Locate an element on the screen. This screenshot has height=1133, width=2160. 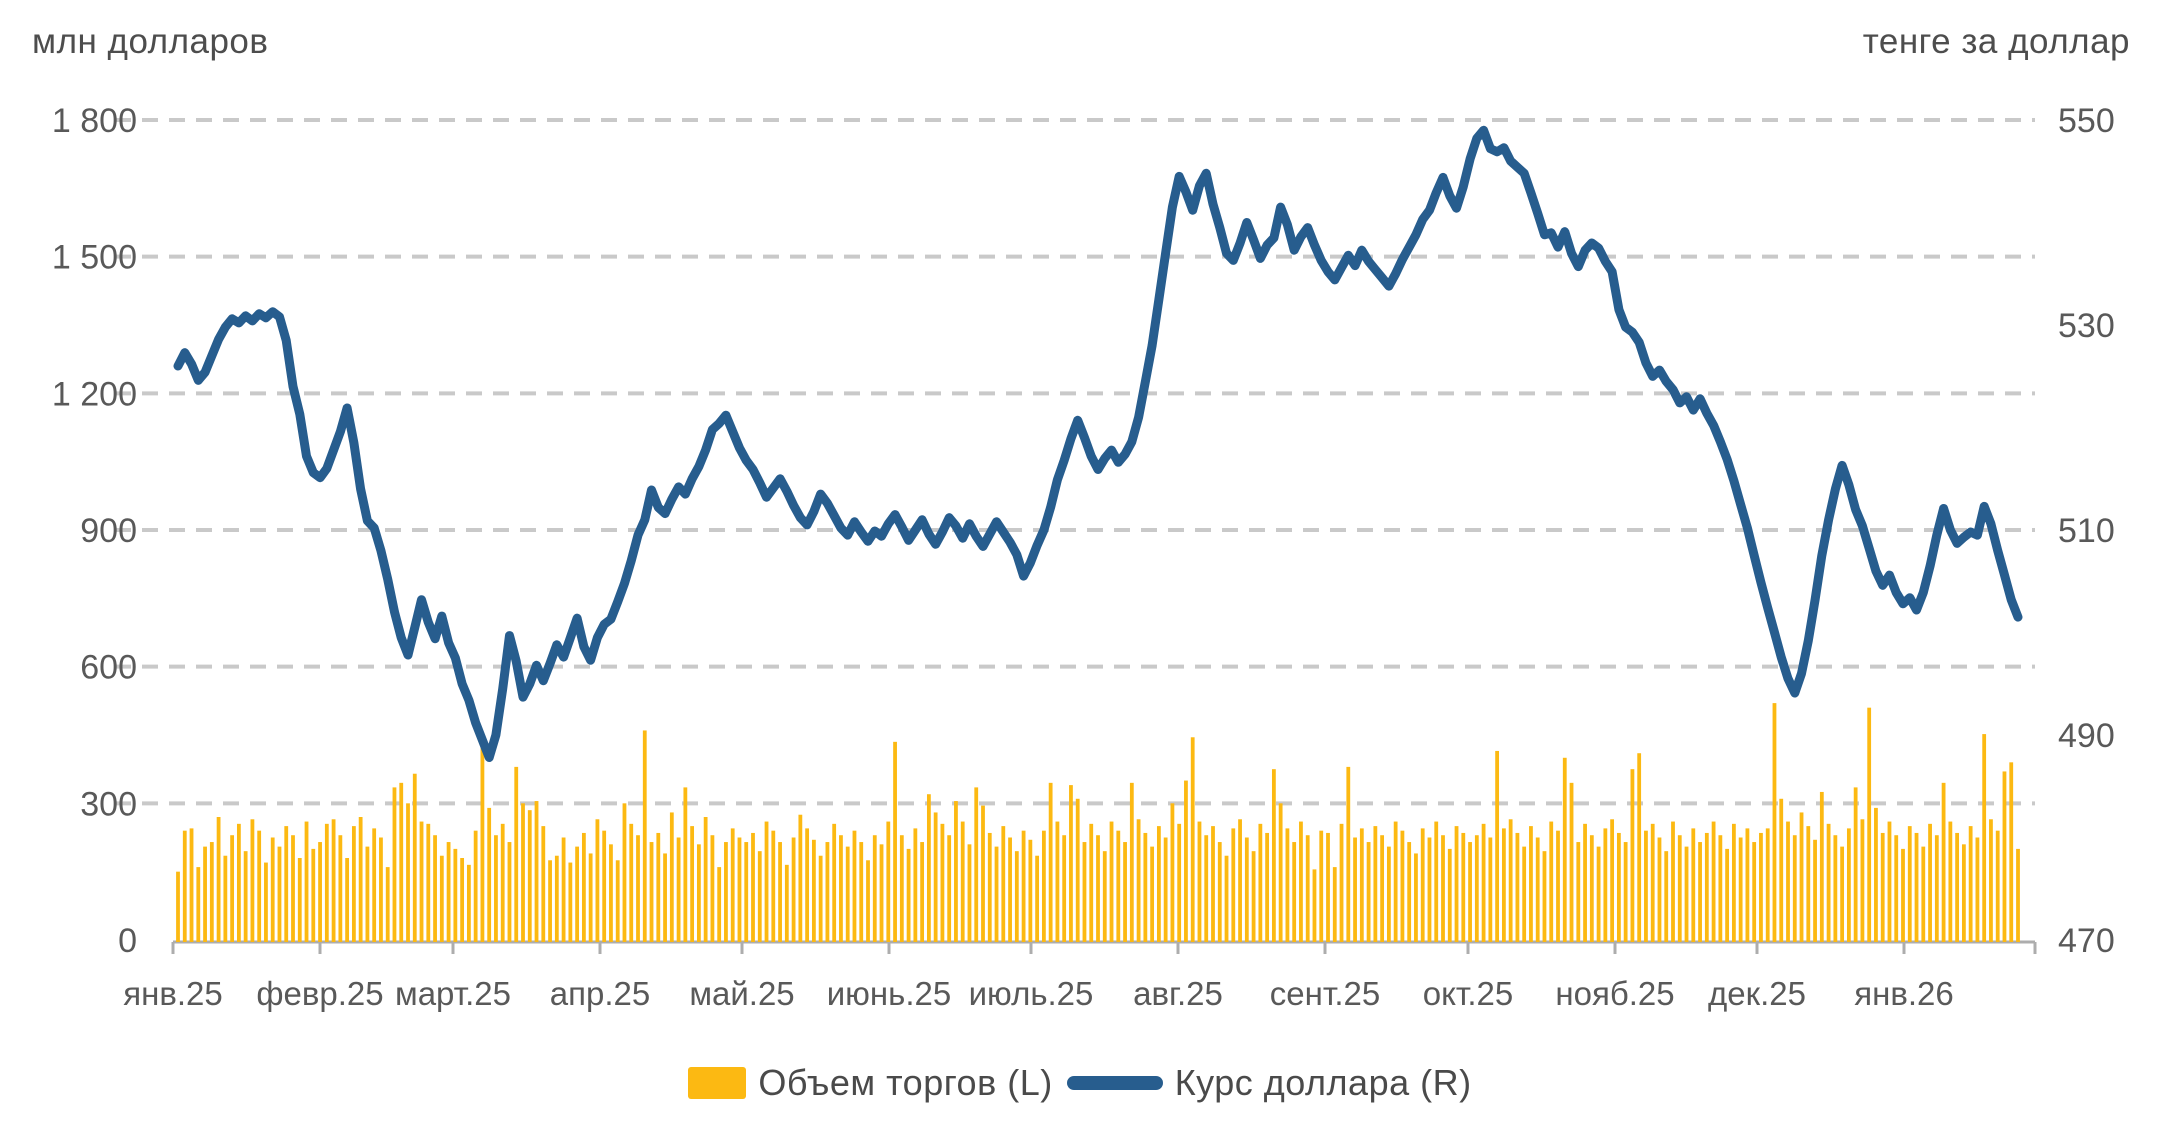
legend-label-volume: Объем торгов (L) is located at coordinates (905, 1082).